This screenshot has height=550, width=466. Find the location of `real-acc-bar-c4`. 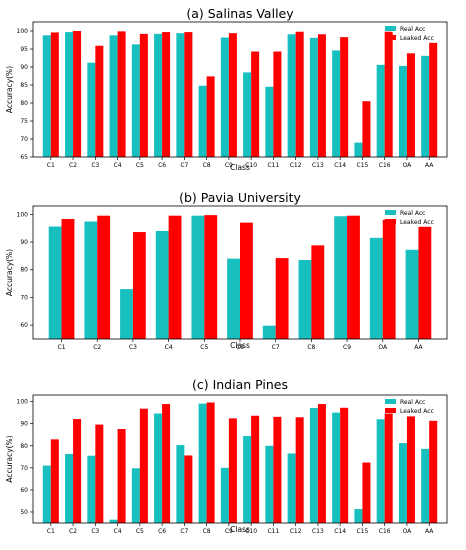

real-acc-bar-c4 is located at coordinates (162, 284).